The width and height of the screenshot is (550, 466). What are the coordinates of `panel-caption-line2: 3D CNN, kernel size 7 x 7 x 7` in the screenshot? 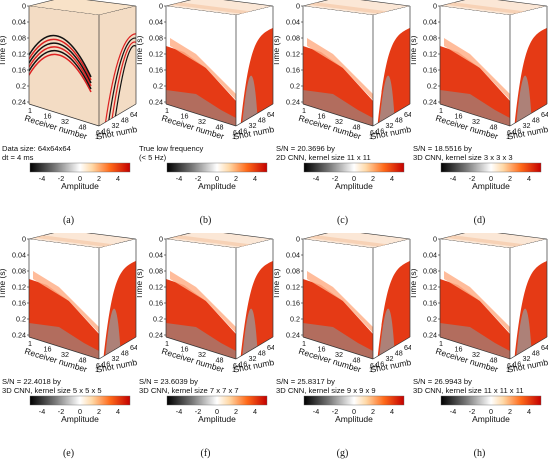 It's located at (189, 390).